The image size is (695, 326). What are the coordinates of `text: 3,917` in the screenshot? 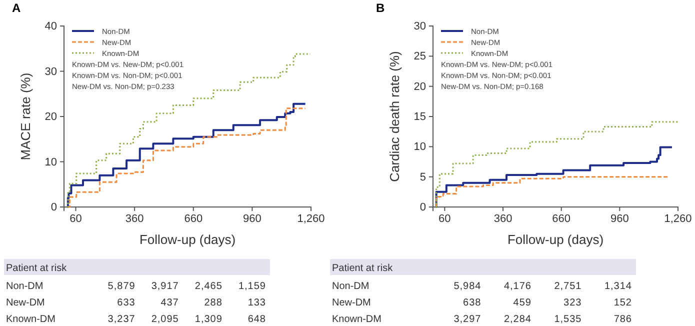 It's located at (165, 286).